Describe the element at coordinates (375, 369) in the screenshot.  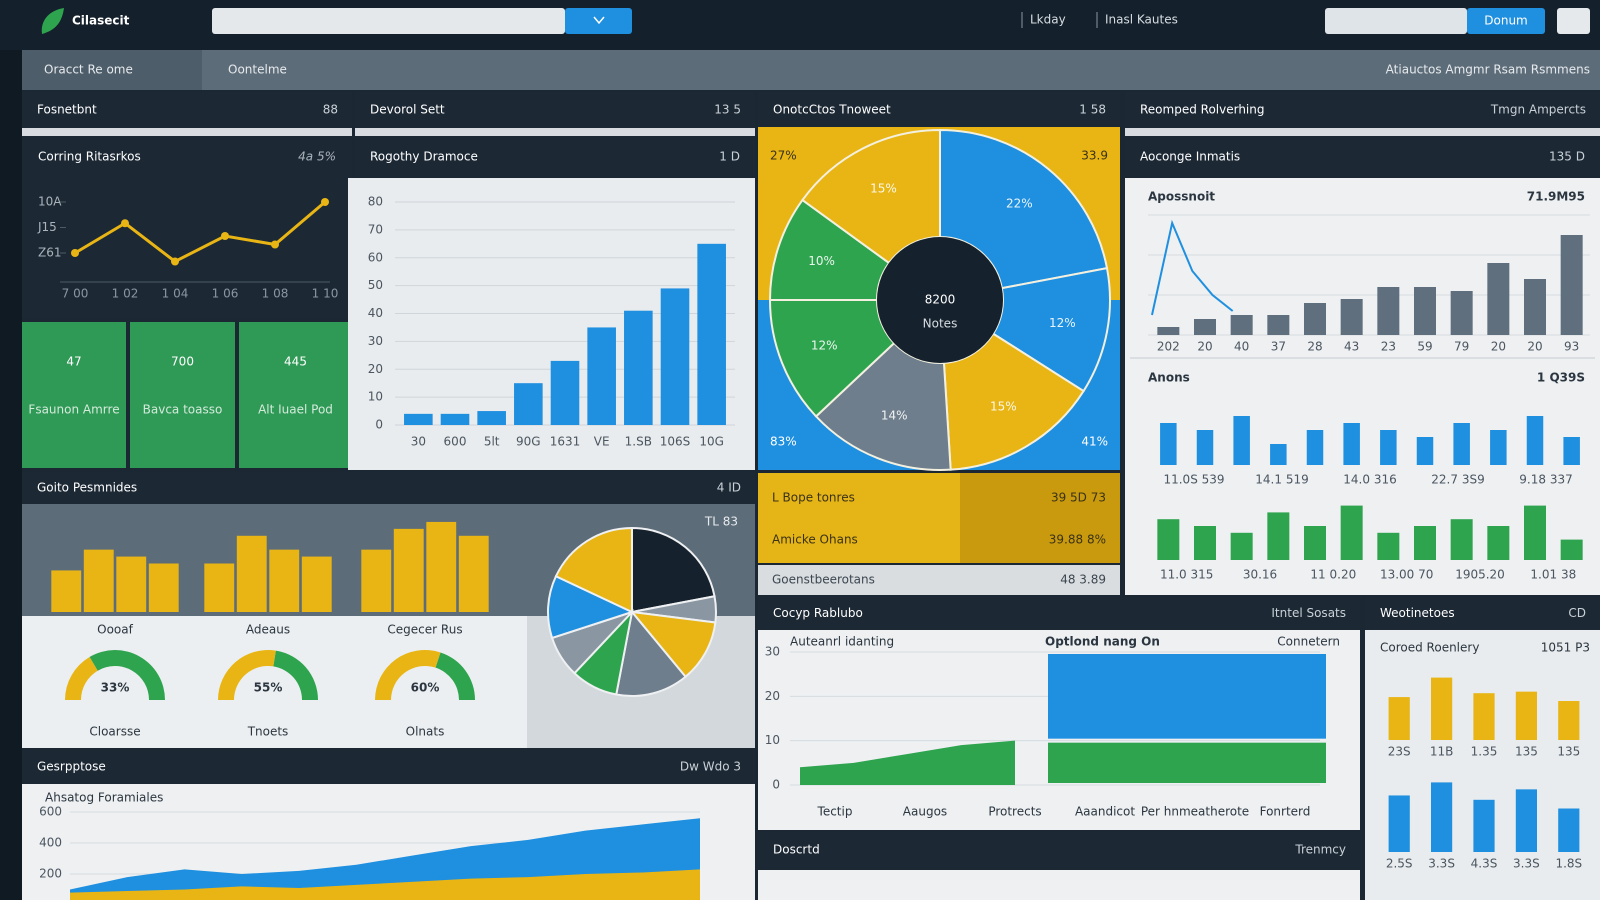
I see `y-tick-label: 20` at that location.